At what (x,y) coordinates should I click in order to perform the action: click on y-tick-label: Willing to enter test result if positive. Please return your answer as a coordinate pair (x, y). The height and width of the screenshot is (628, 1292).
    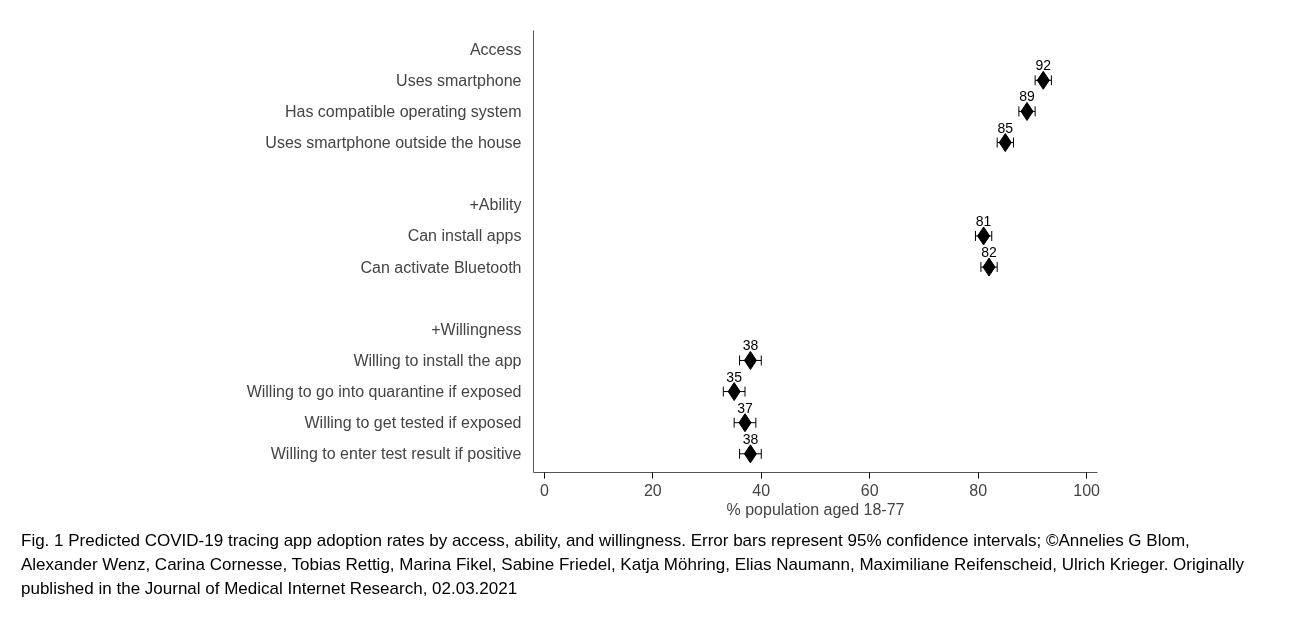
    Looking at the image, I should click on (396, 454).